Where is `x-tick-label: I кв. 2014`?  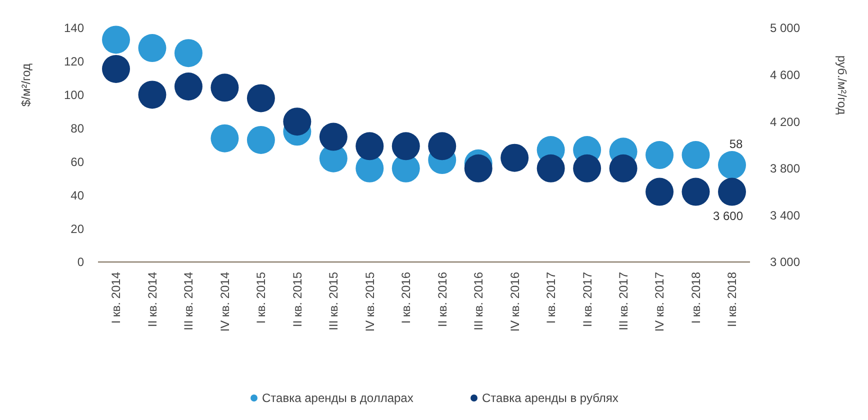
x-tick-label: I кв. 2014 is located at coordinates (116, 298).